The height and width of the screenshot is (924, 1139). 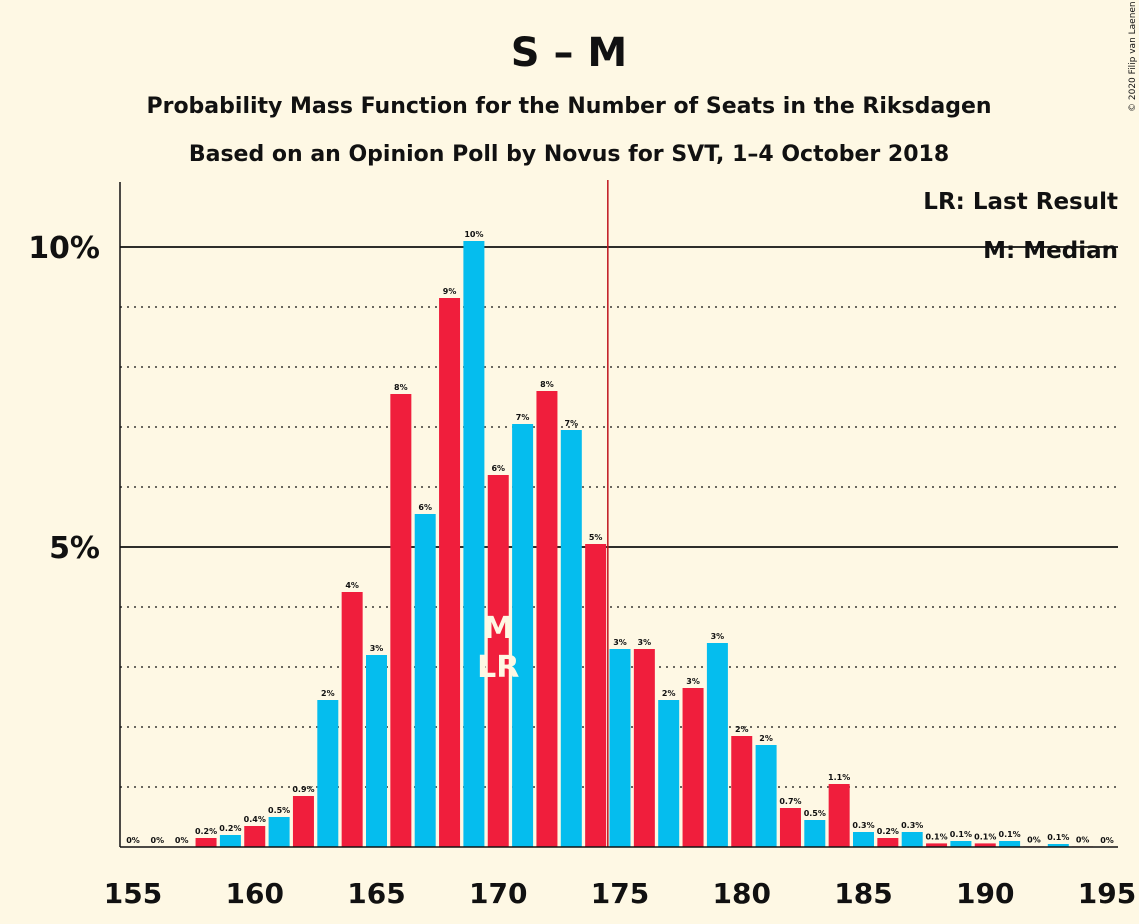 What do you see at coordinates (815, 813) in the screenshot?
I see `data-label-183: 0.5%` at bounding box center [815, 813].